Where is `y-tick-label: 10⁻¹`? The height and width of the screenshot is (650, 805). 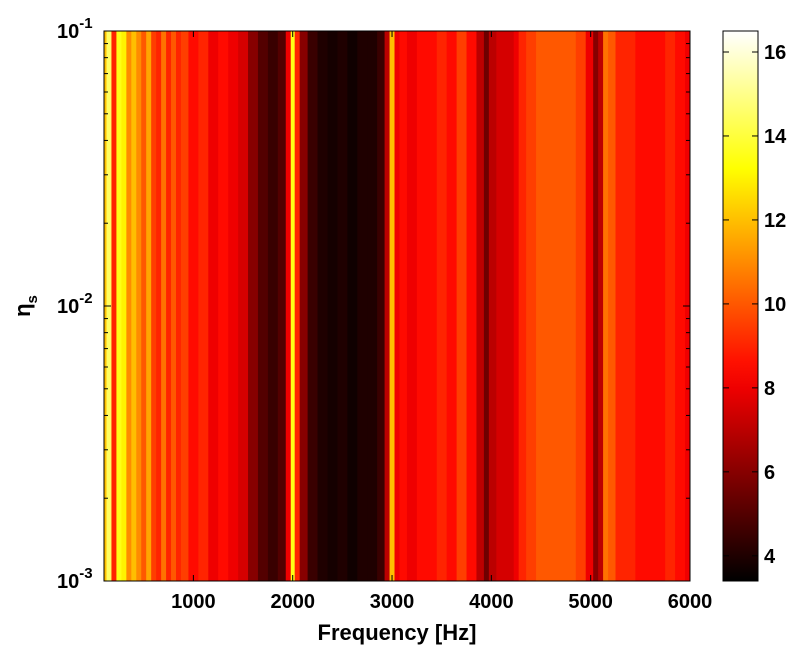
y-tick-label: 10⁻¹ is located at coordinates (75, 29).